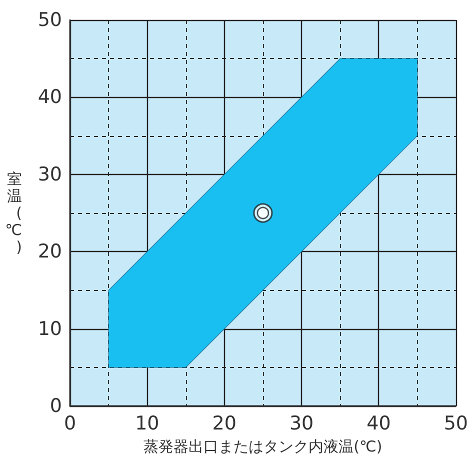 This screenshot has height=461, width=471. I want to click on x-axis-title: 蒸発器出口またはタンク内液温(℃), so click(263, 446).